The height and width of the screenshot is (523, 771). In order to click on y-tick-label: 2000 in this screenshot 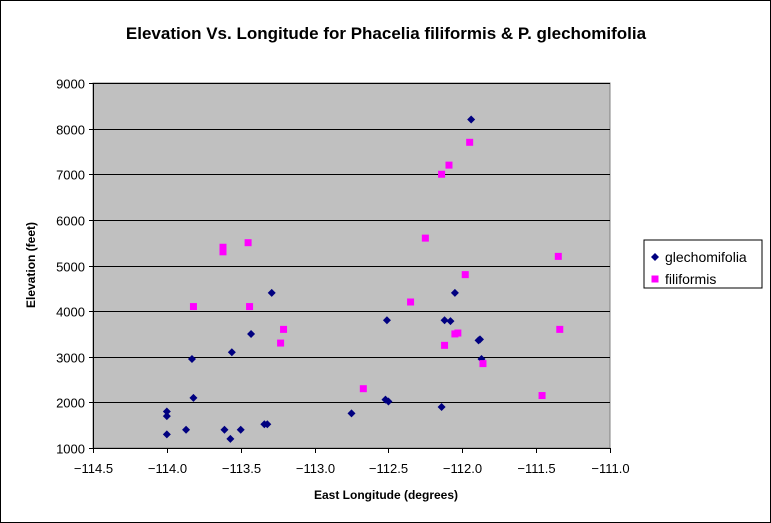, I will do `click(70, 403)`.